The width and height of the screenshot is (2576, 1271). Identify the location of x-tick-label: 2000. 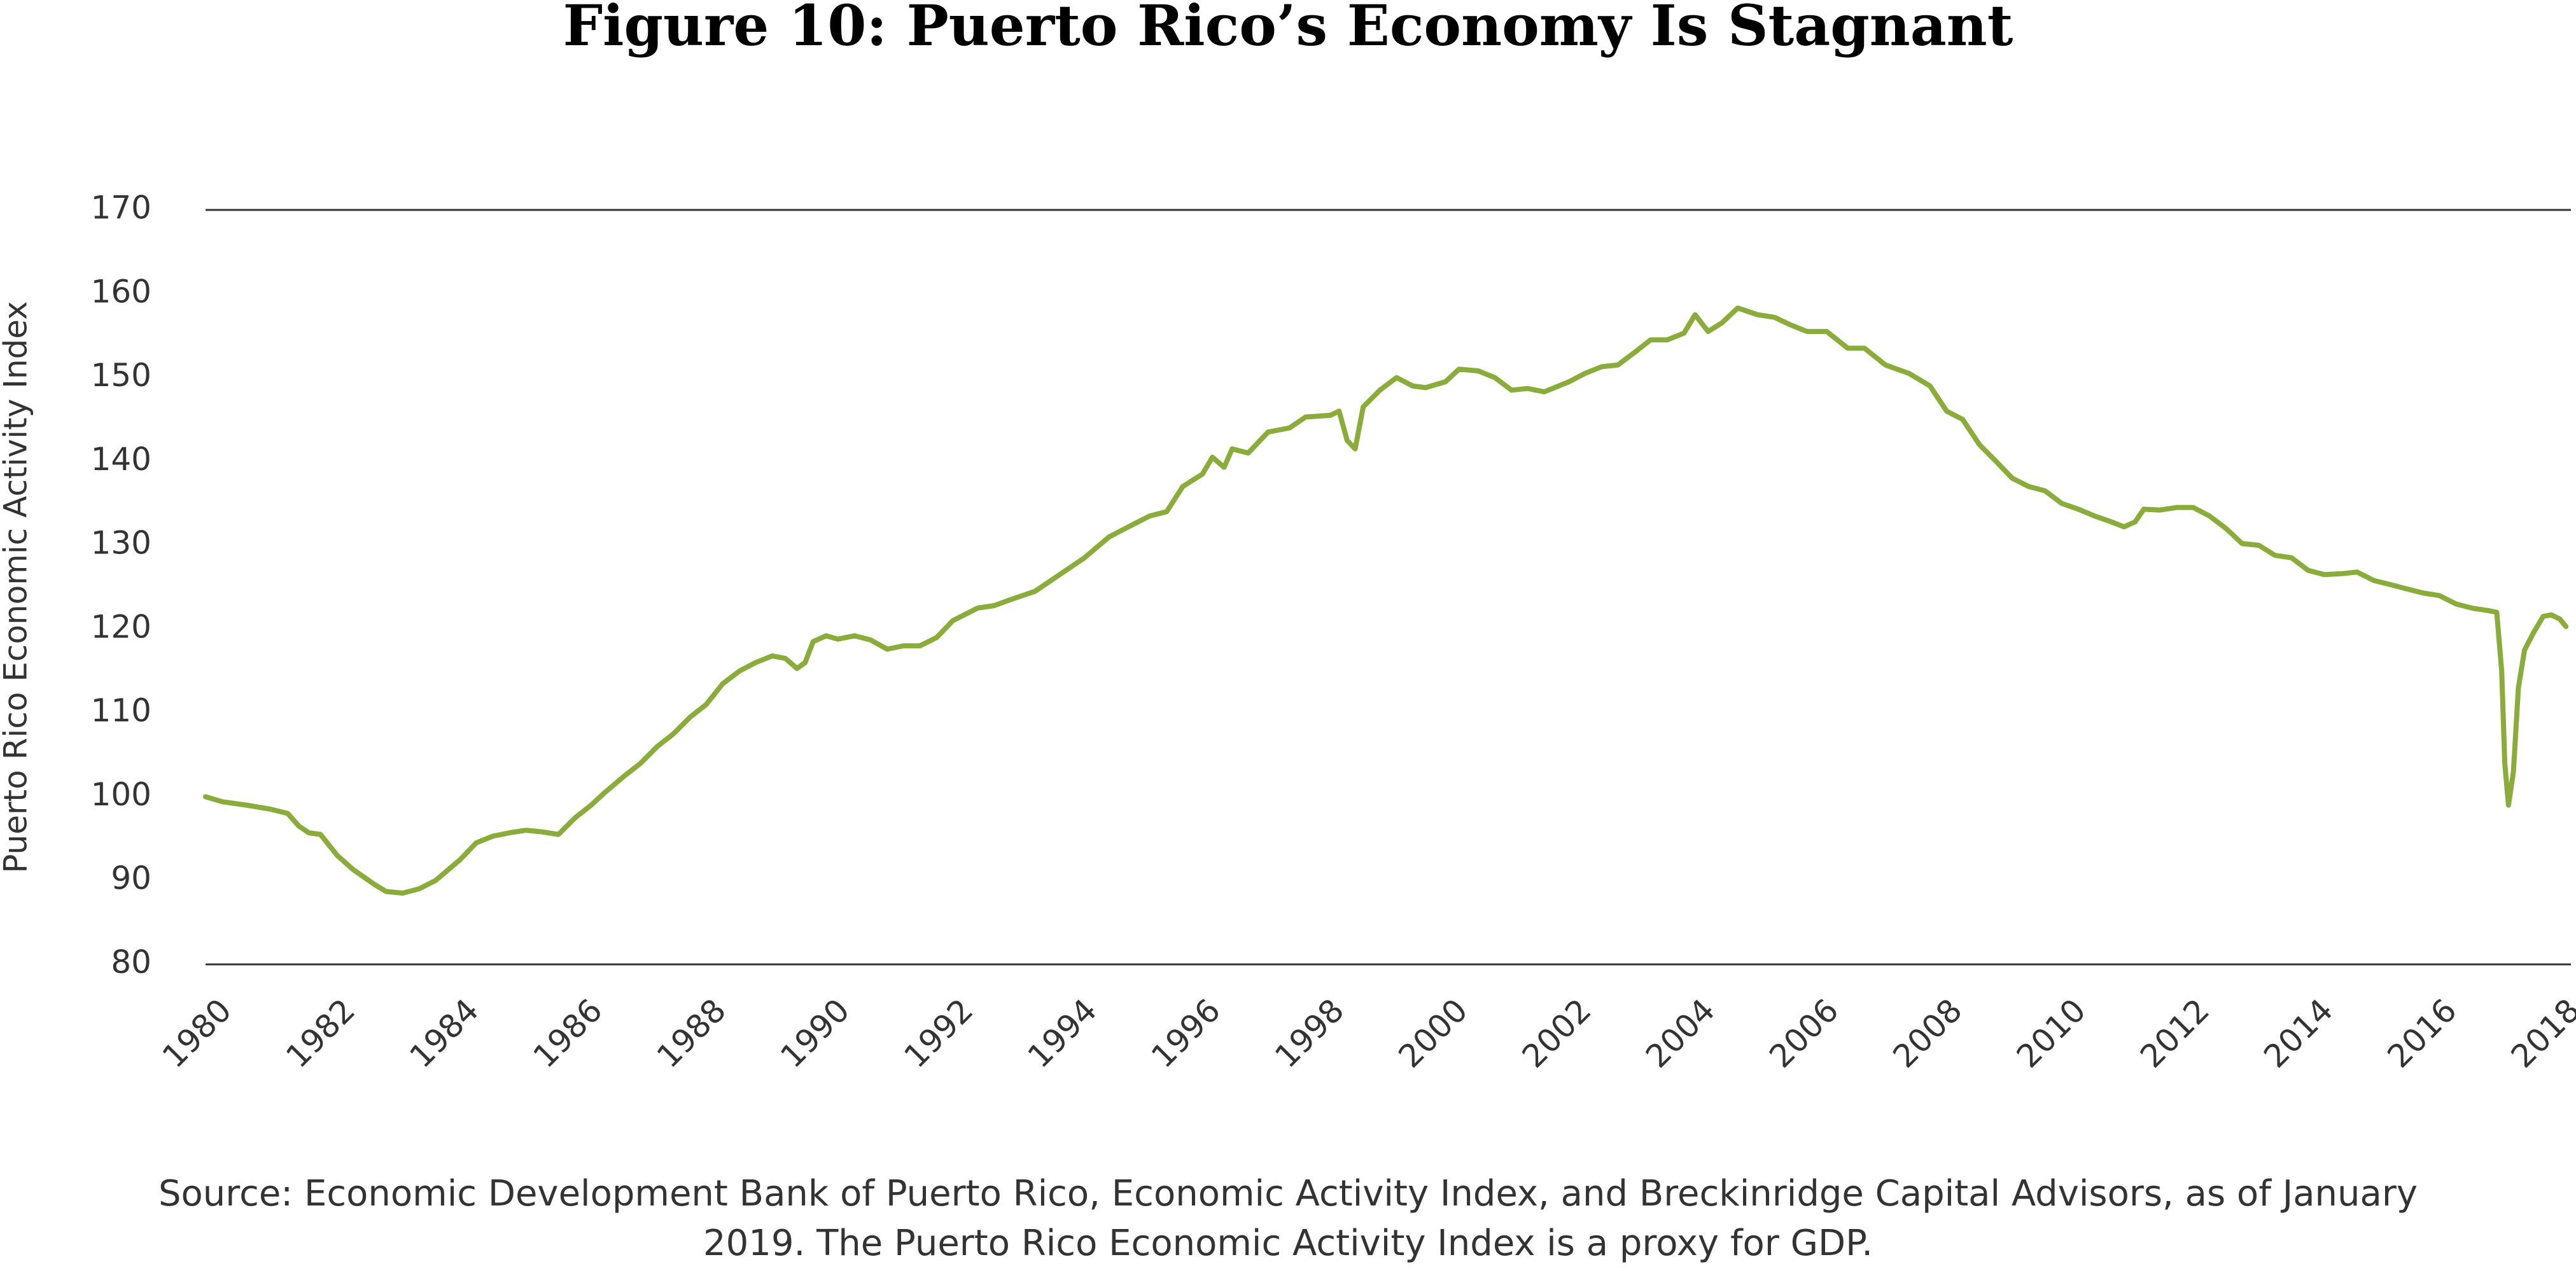
(1433, 1034).